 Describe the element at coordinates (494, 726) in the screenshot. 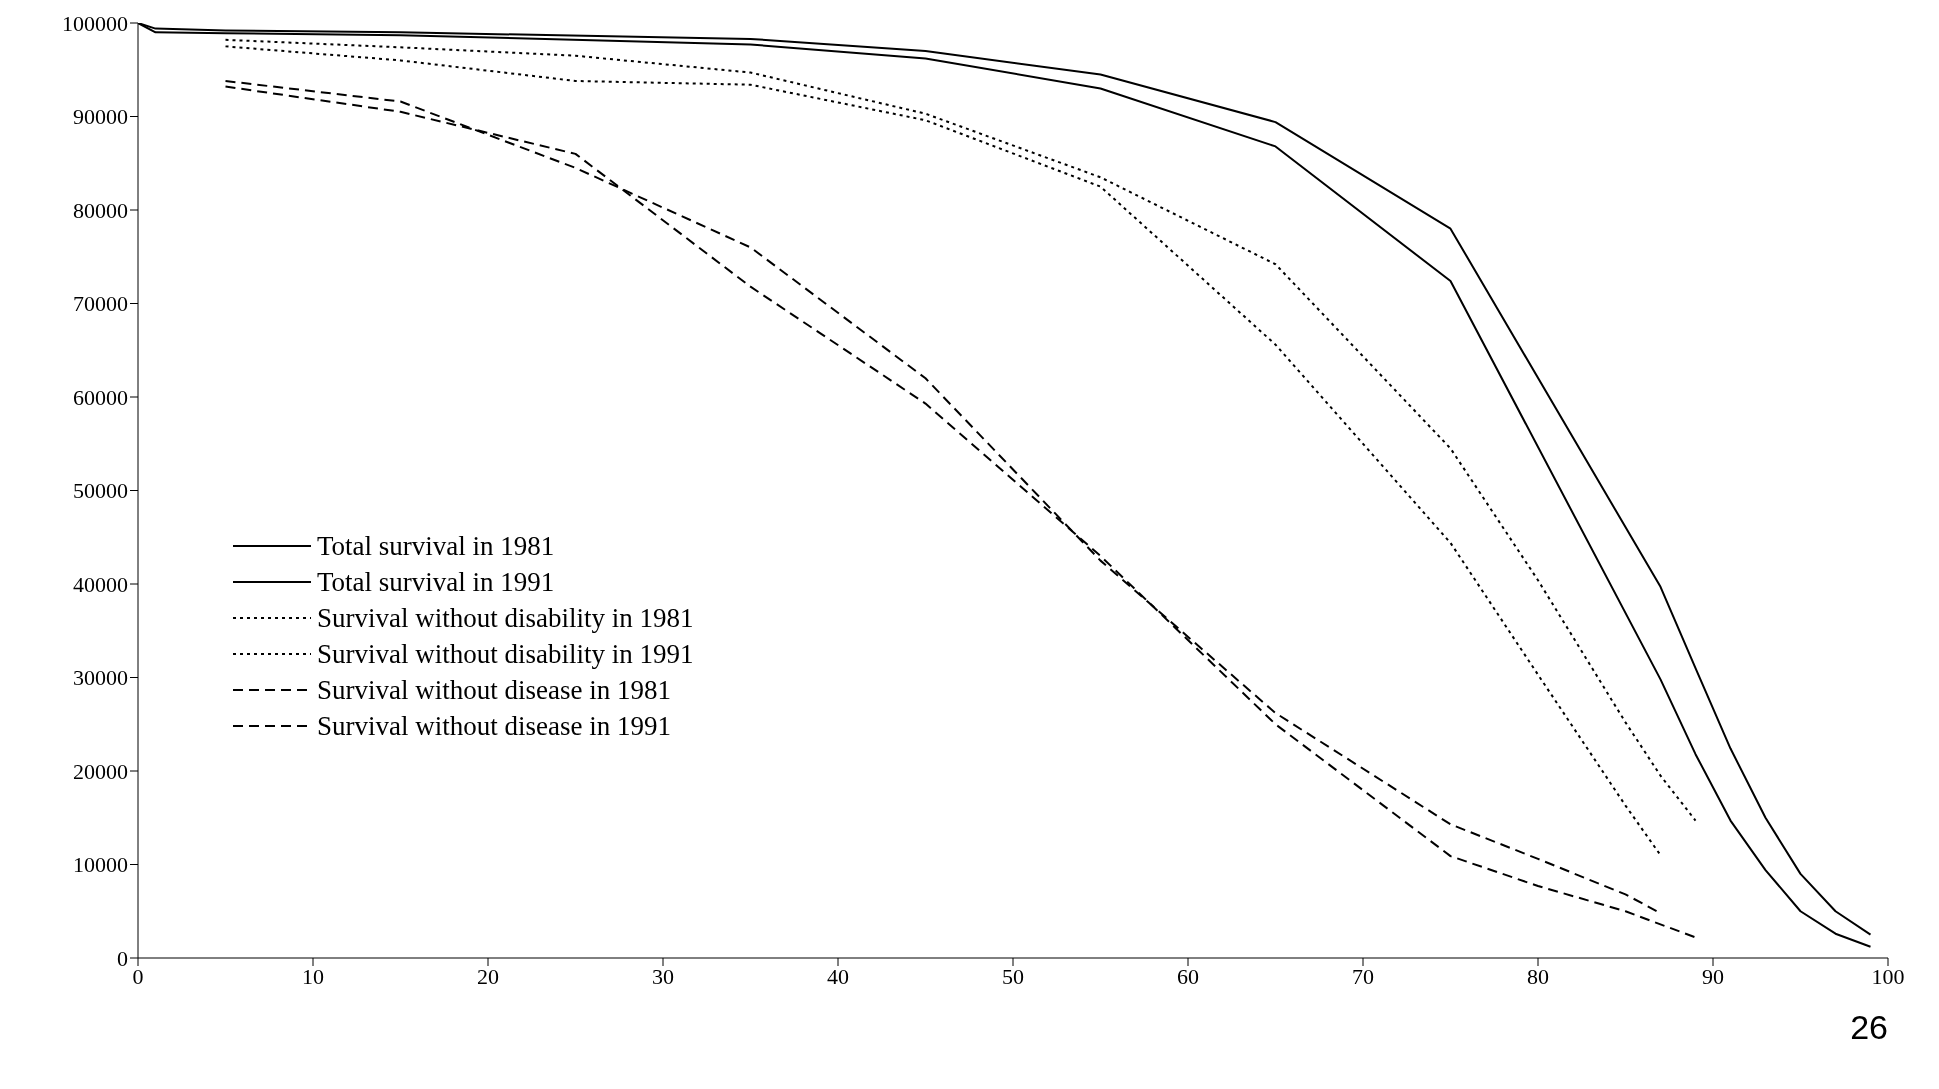

I see `legend-label: Survival without disease in 1991` at that location.